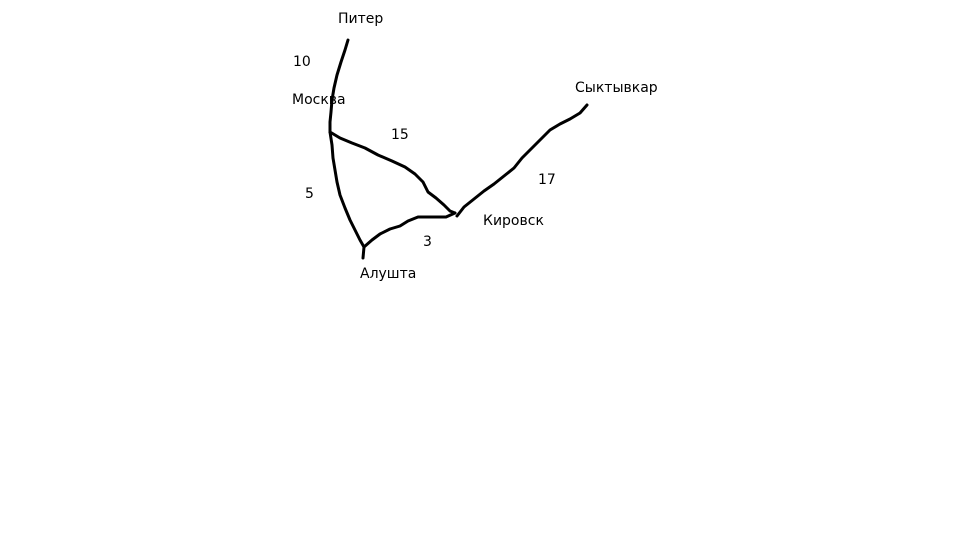 The image size is (977, 551). Describe the element at coordinates (409, 230) in the screenshot. I see `edge-alushta-kirovsk` at that location.